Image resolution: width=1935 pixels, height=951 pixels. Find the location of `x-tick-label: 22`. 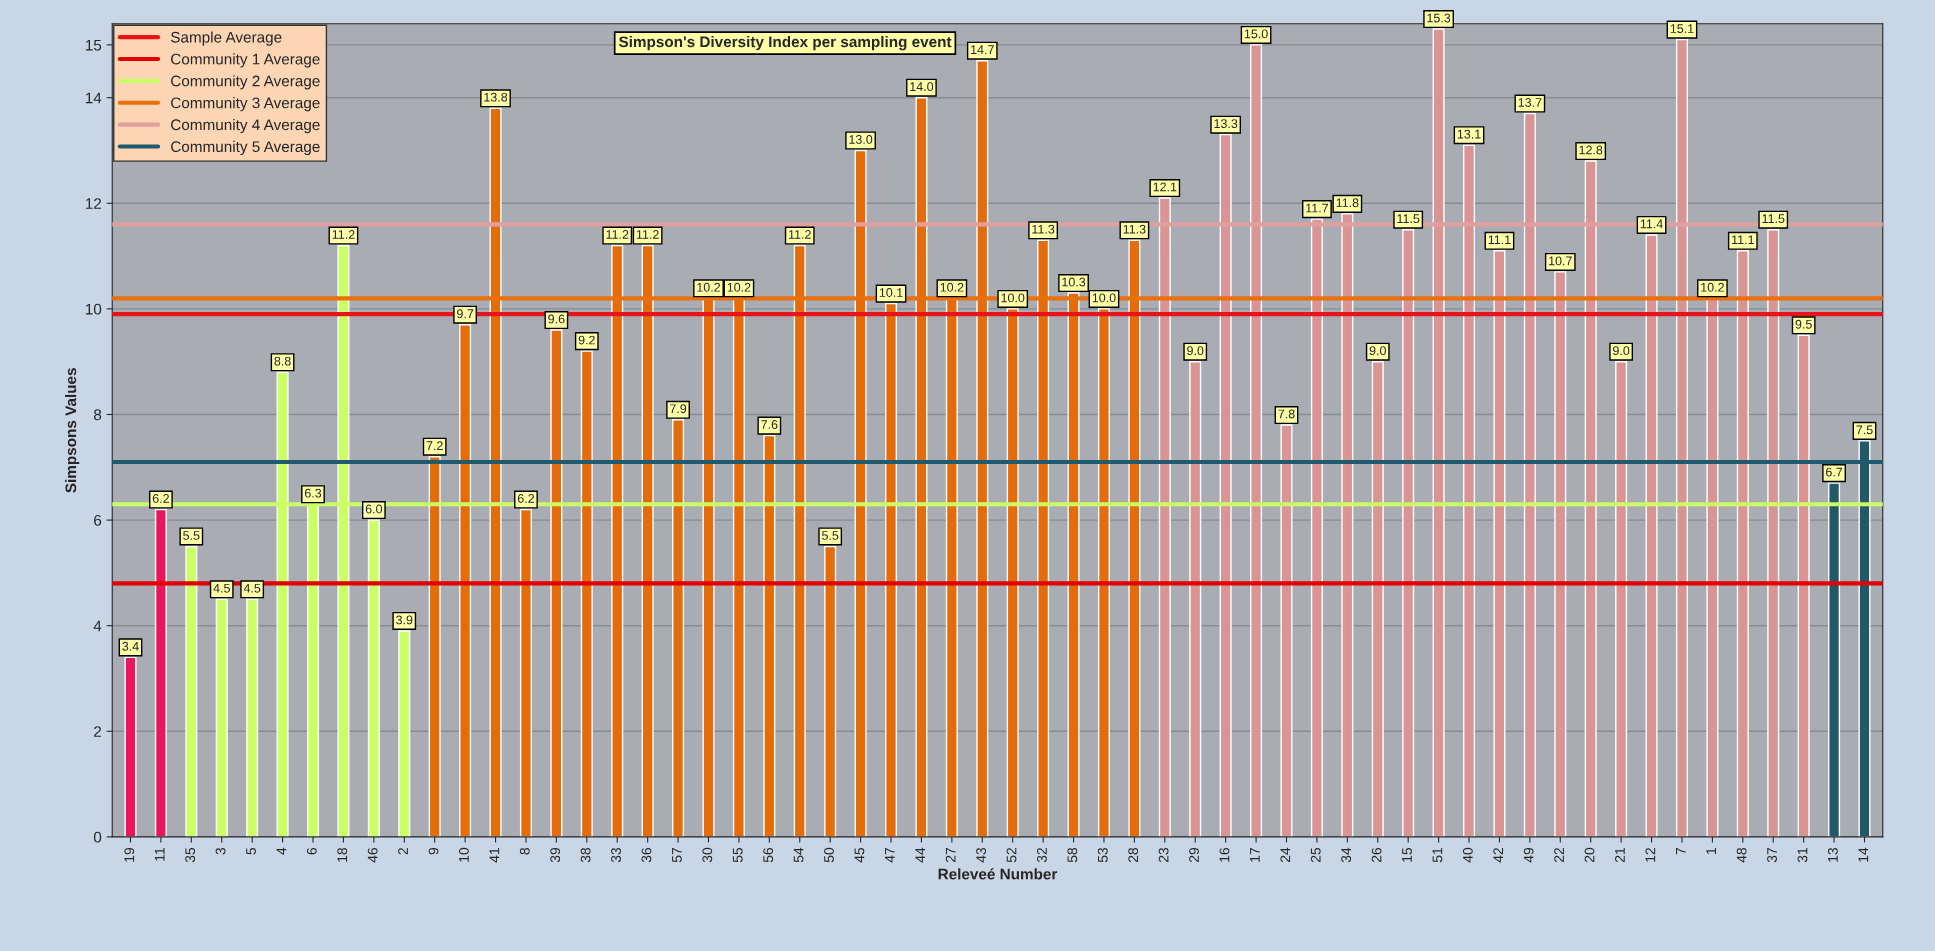

x-tick-label: 22 is located at coordinates (1559, 855).